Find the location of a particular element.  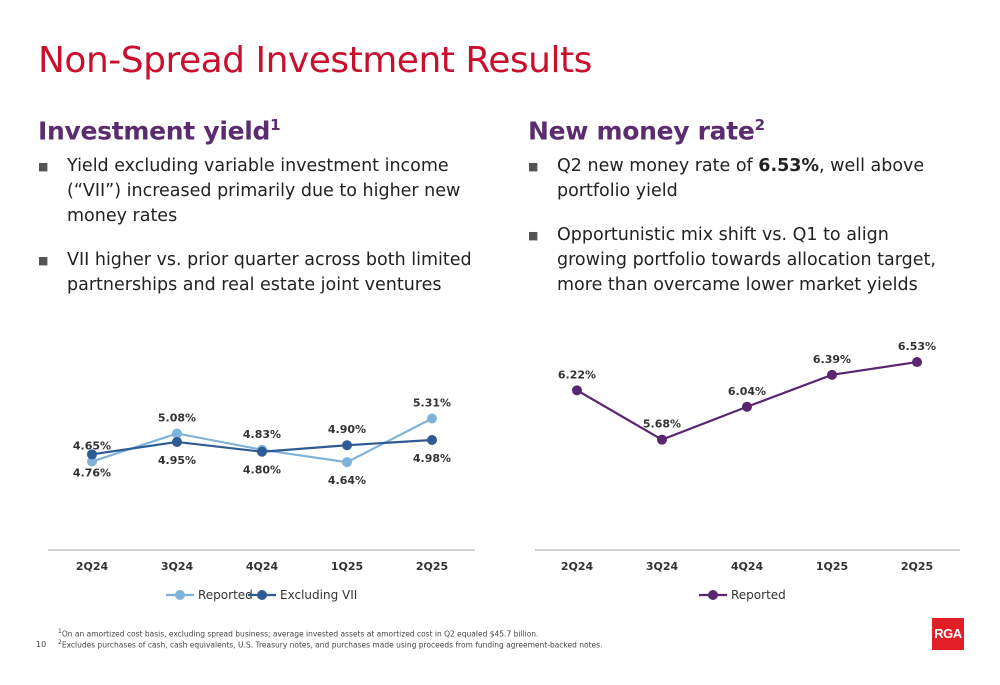

data-label: 4.98% is located at coordinates (432, 458).